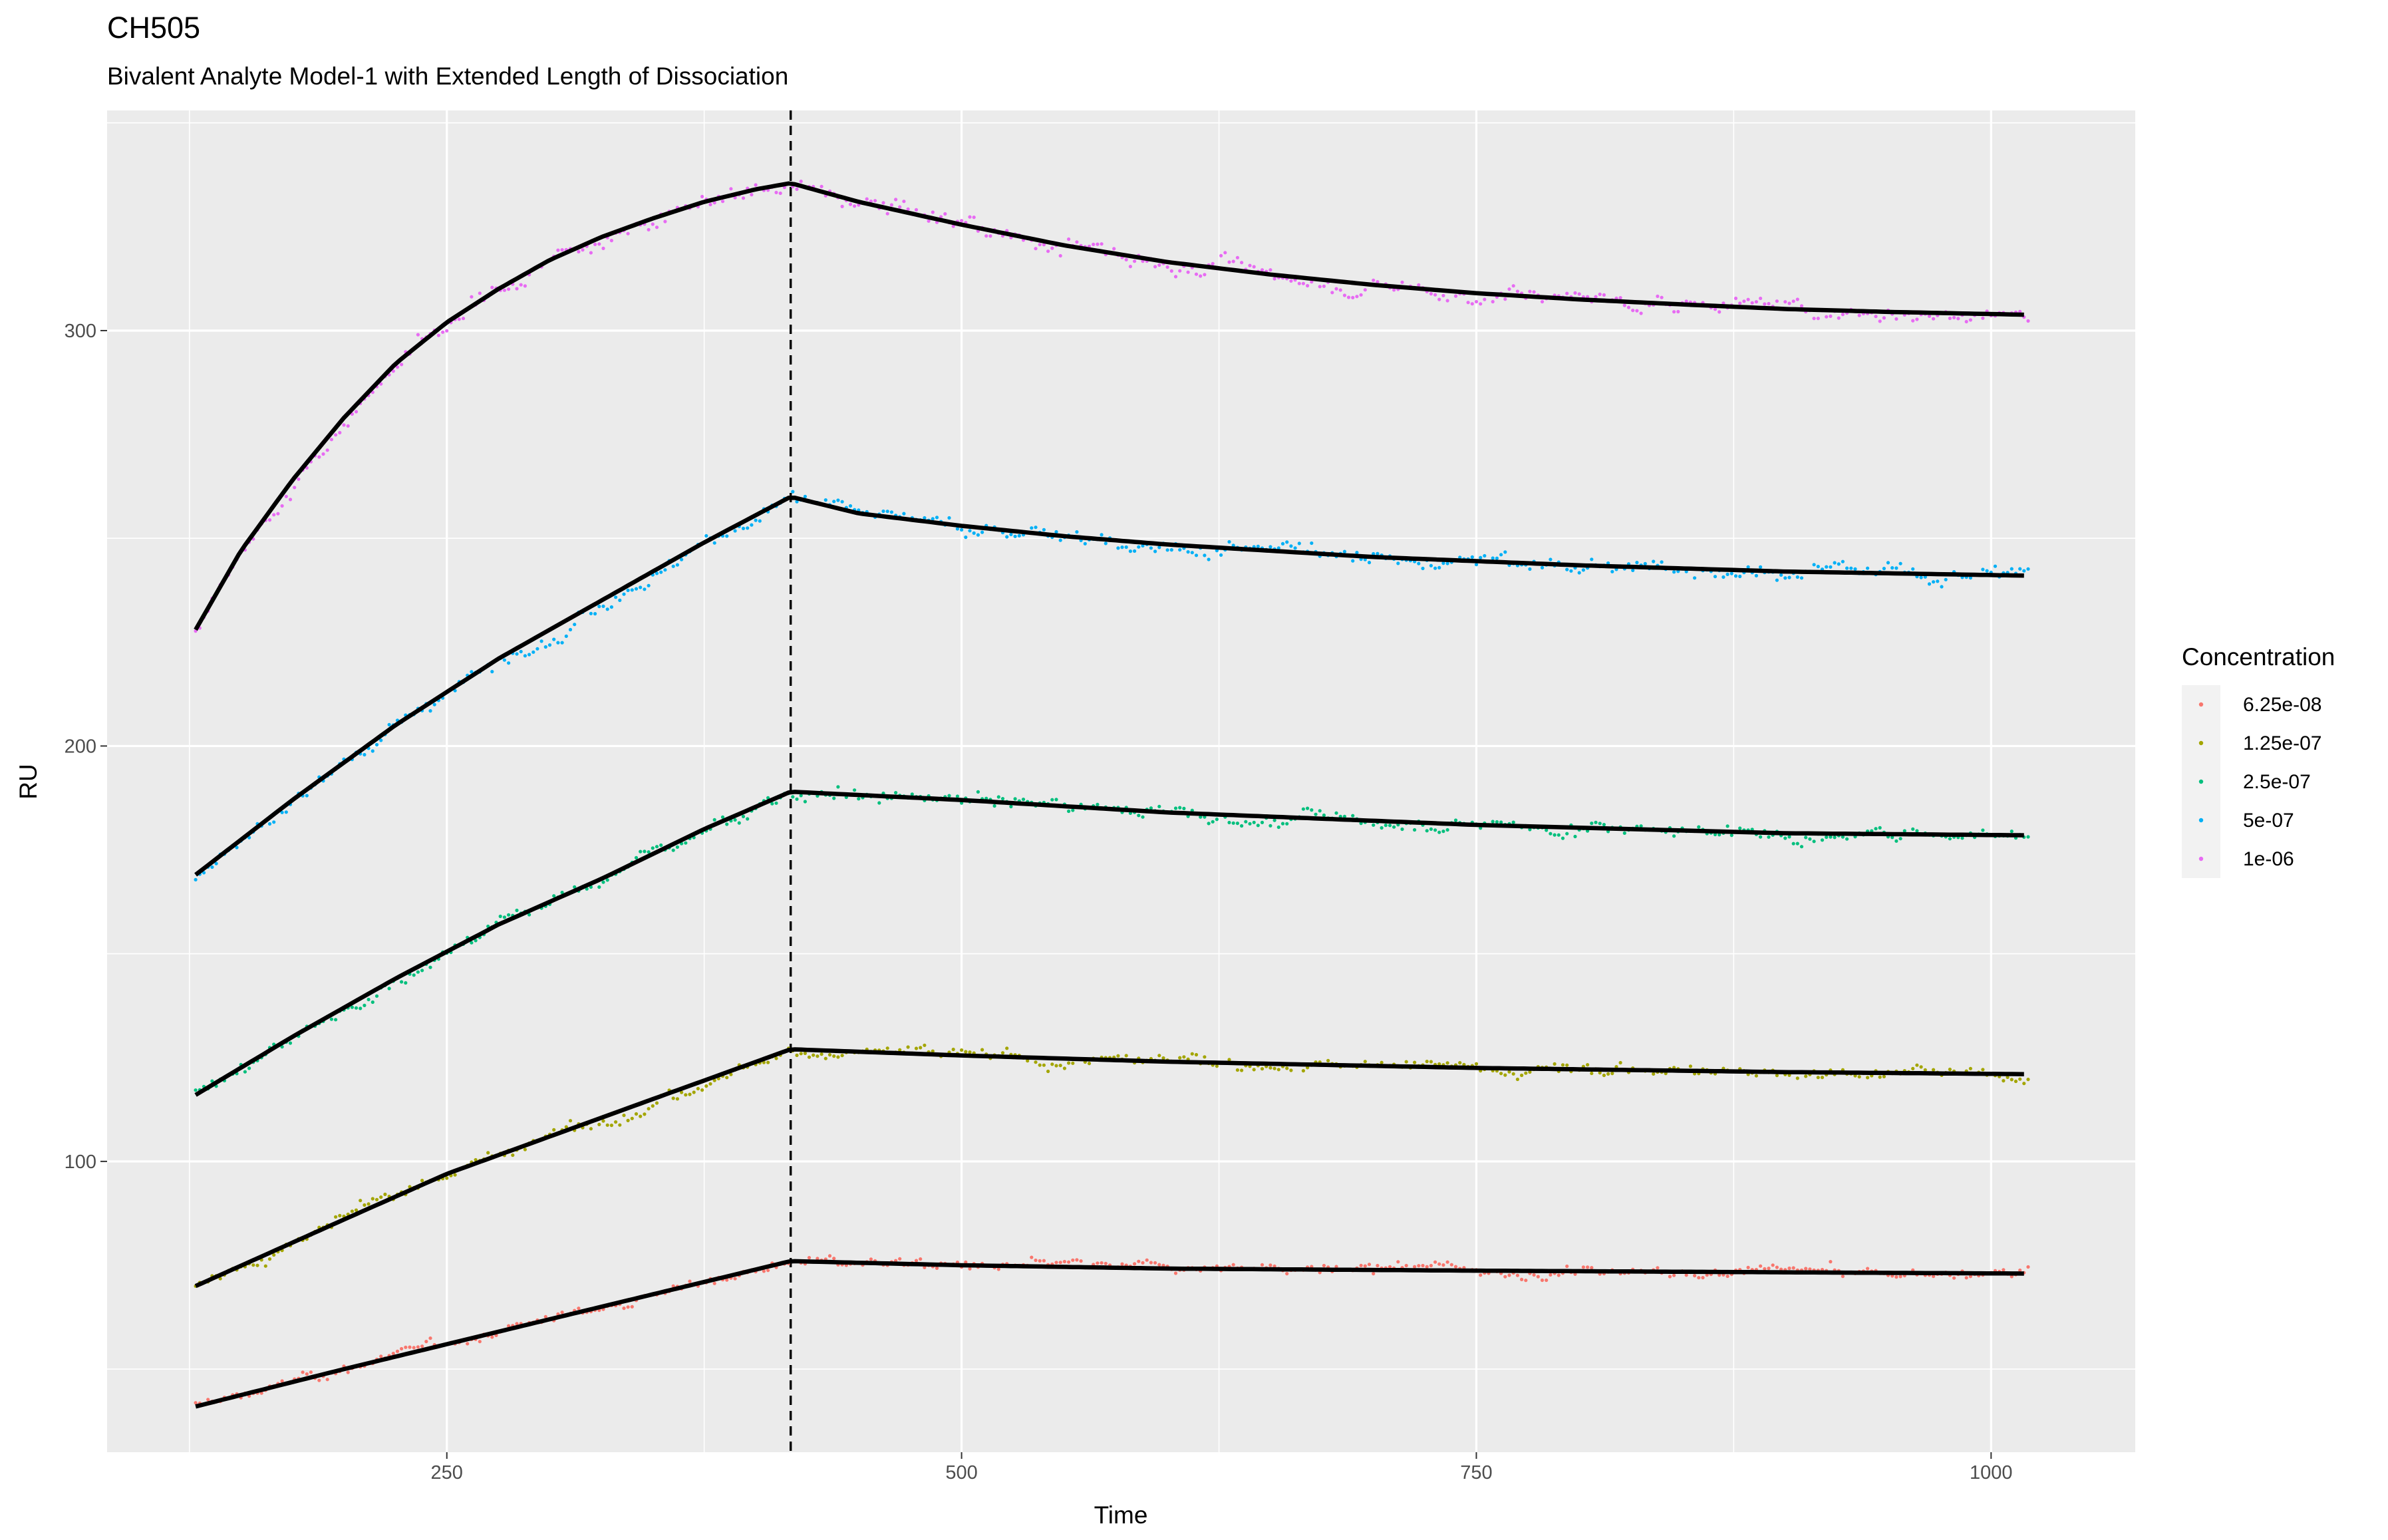  What do you see at coordinates (447, 1472) in the screenshot?
I see `x-tick-label: 250` at bounding box center [447, 1472].